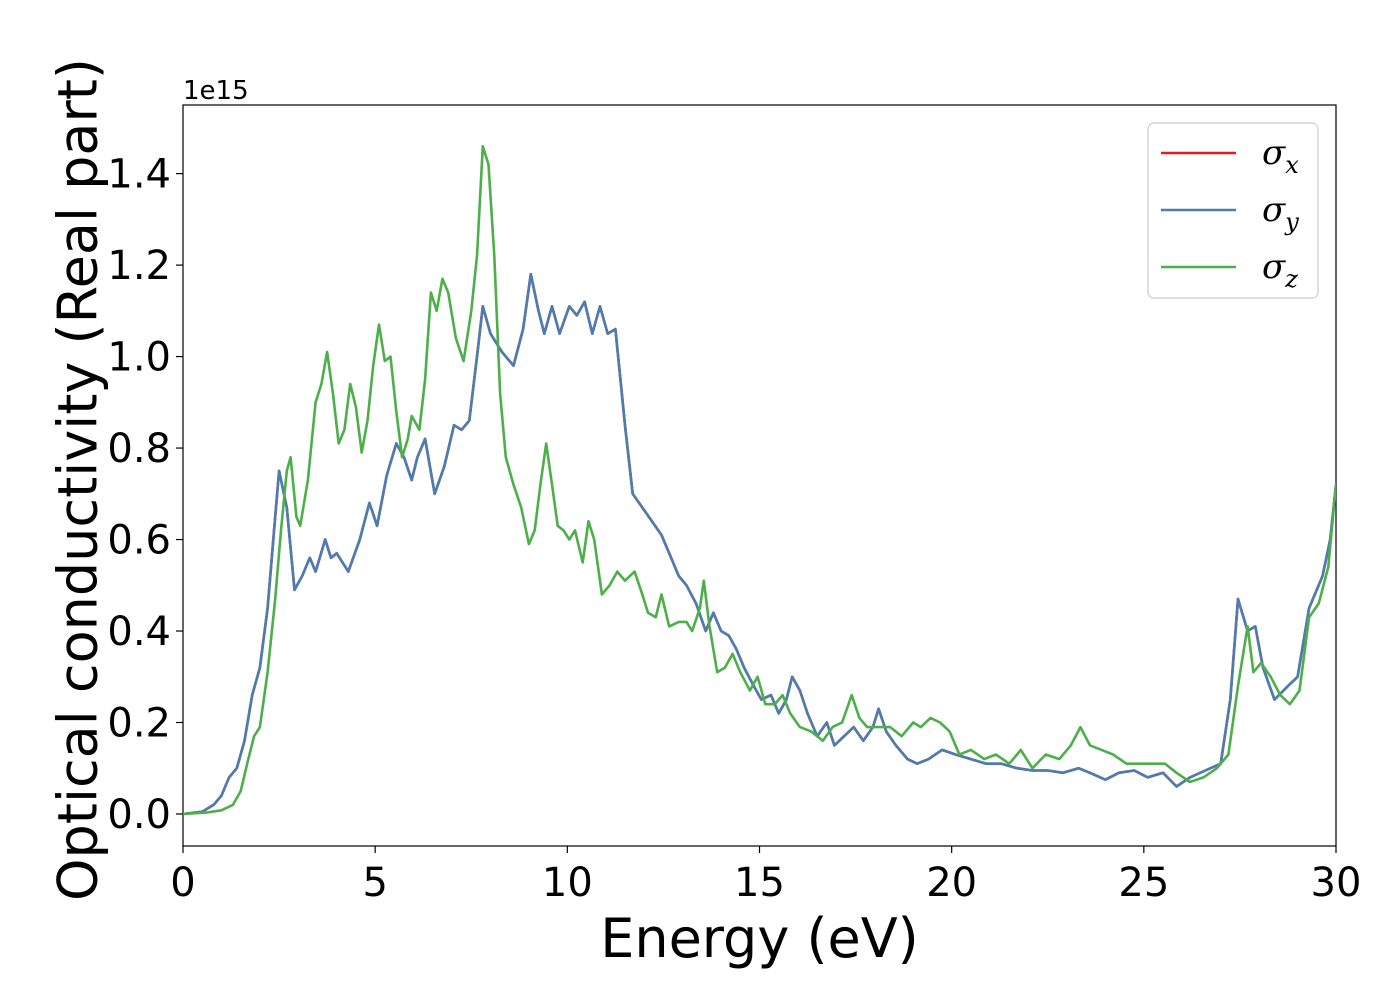 This screenshot has height=1000, width=1400. Describe the element at coordinates (139, 632) in the screenshot. I see `y-tick-label: 0.4` at that location.